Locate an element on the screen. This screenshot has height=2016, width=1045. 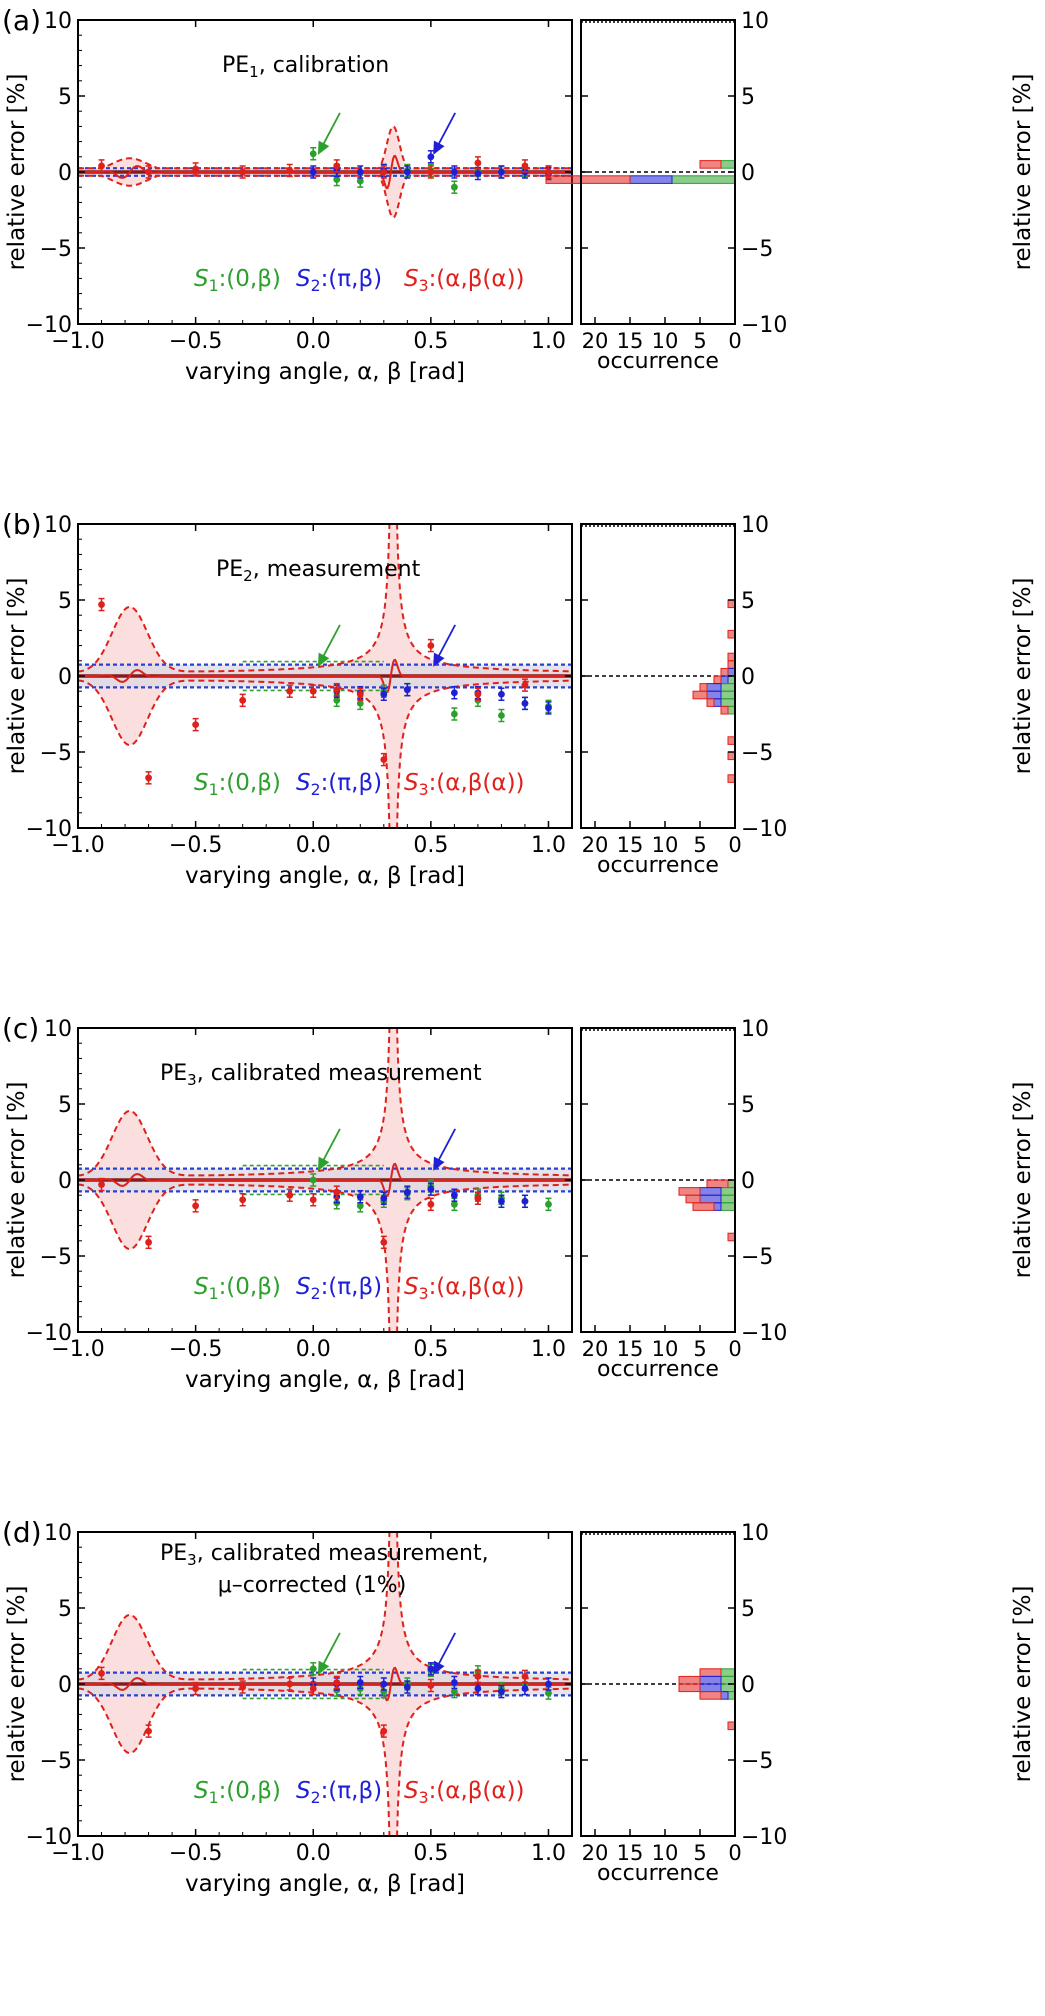
s3-envelope-upper is located at coordinates (325, 147).